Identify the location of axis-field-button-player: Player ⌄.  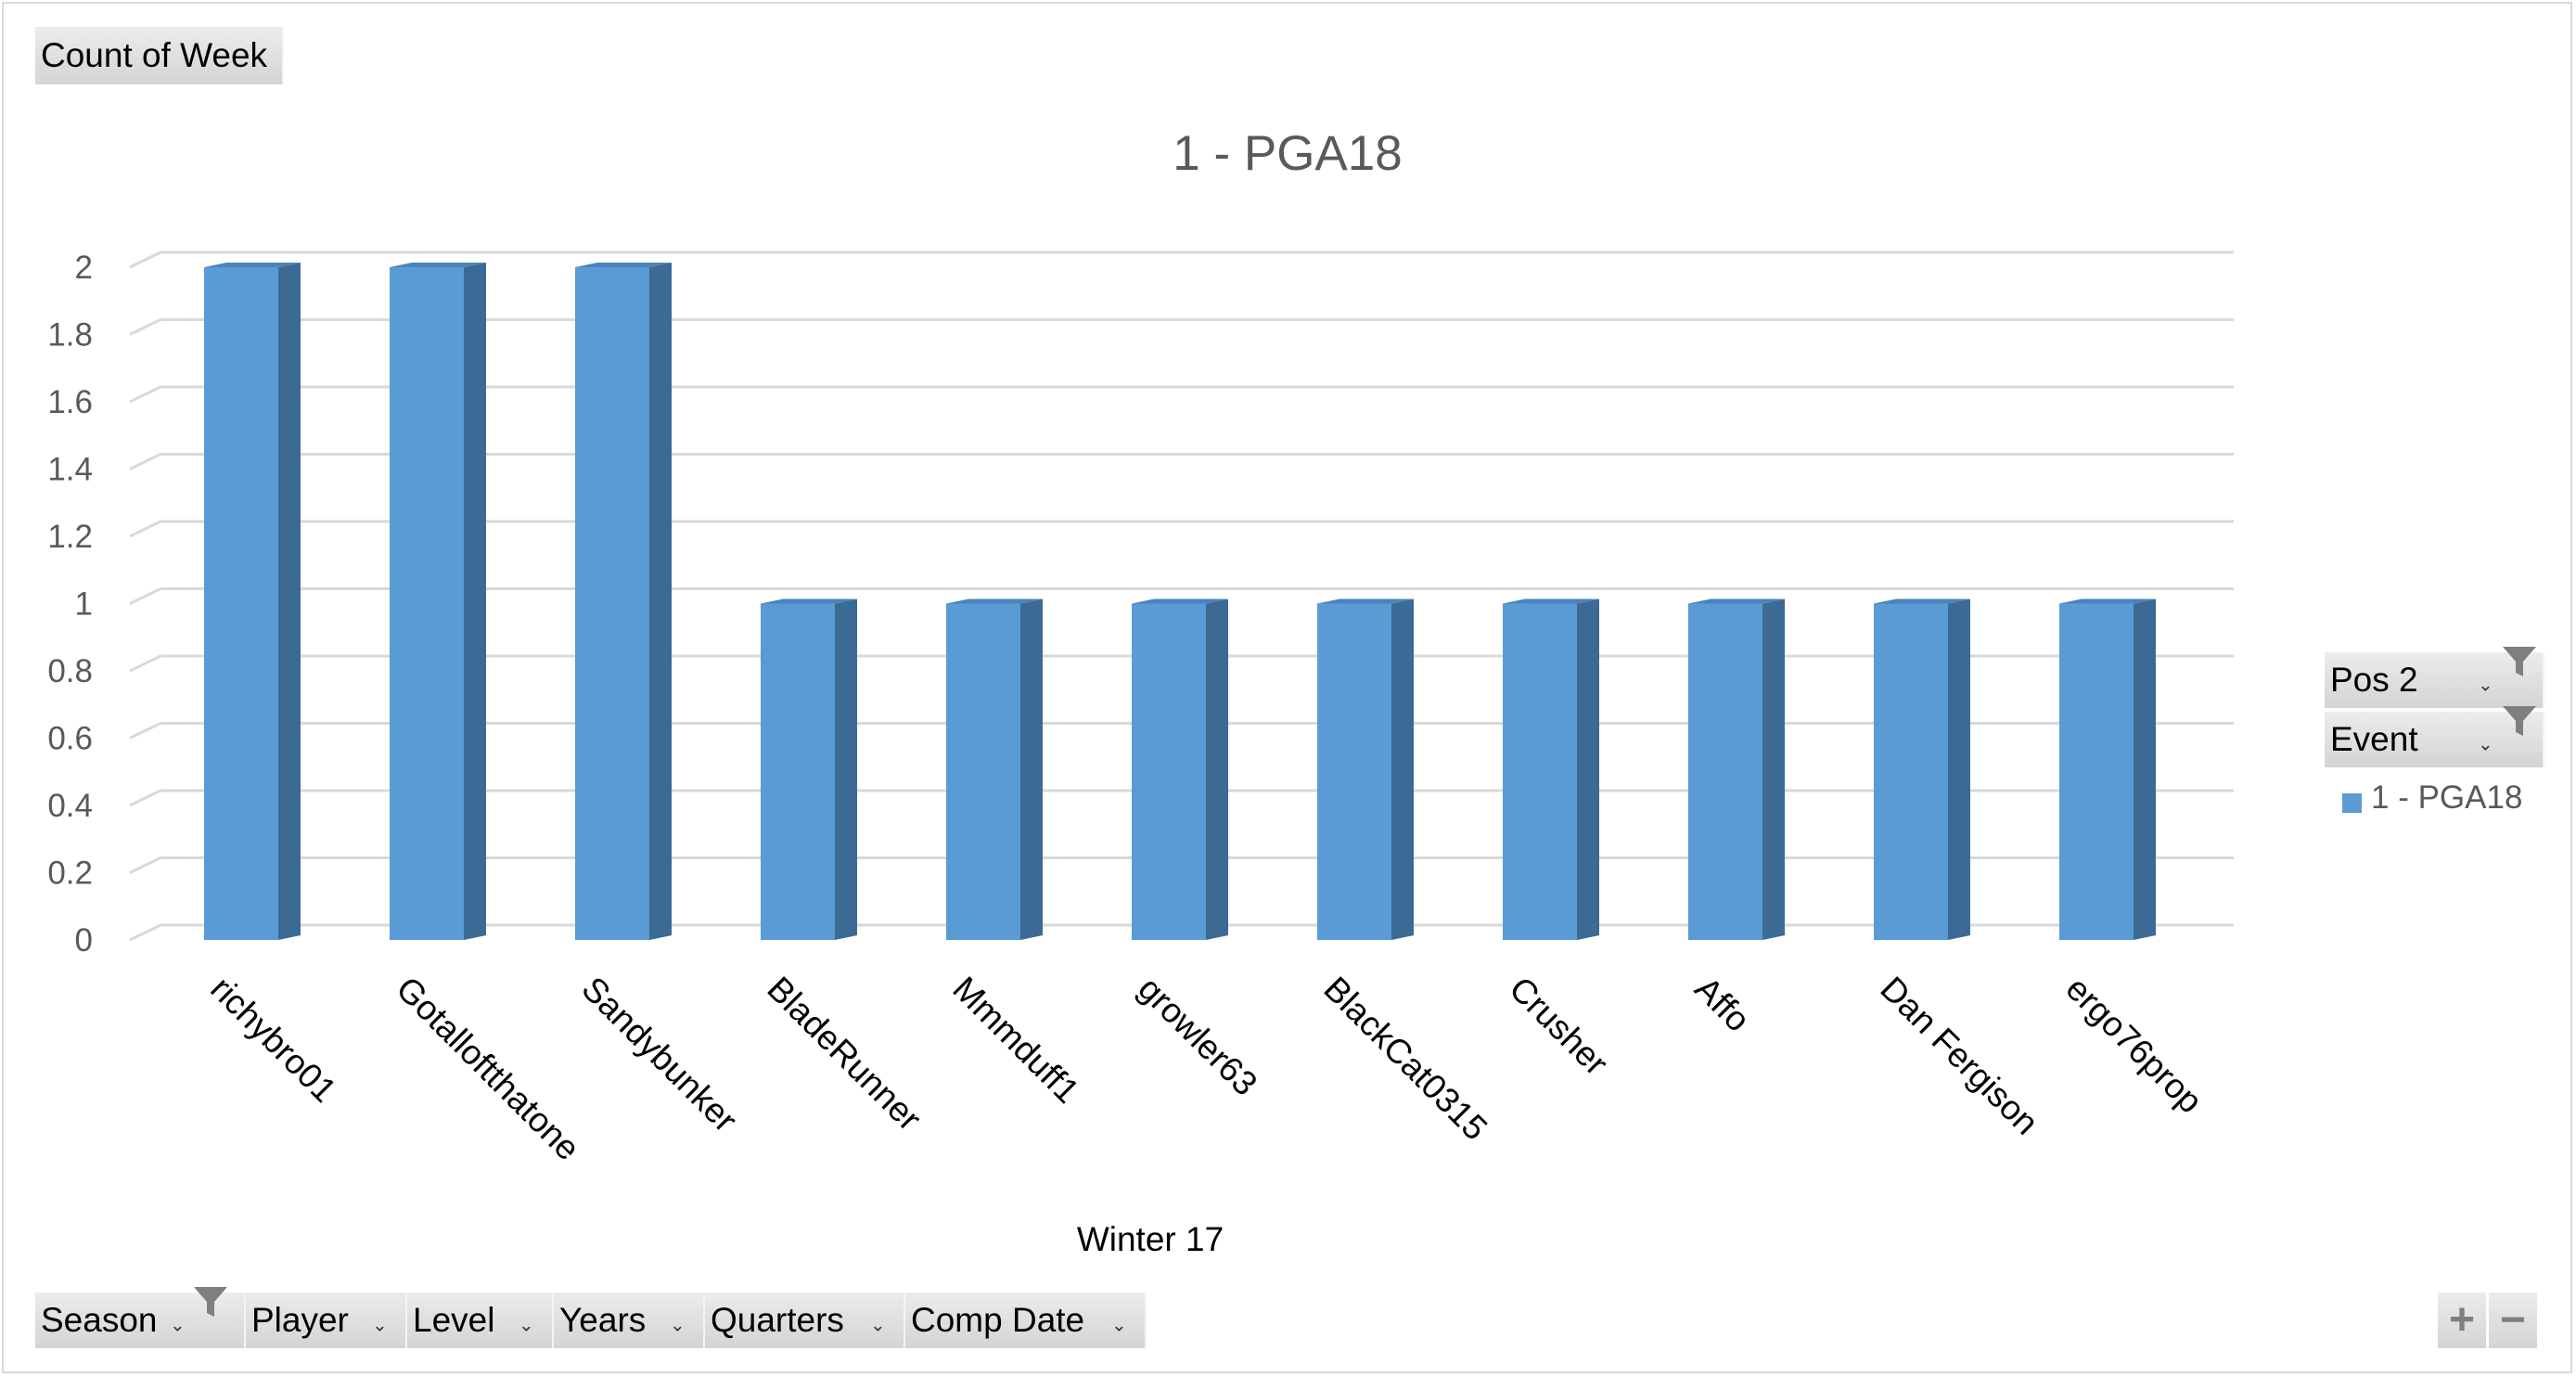
(326, 1320).